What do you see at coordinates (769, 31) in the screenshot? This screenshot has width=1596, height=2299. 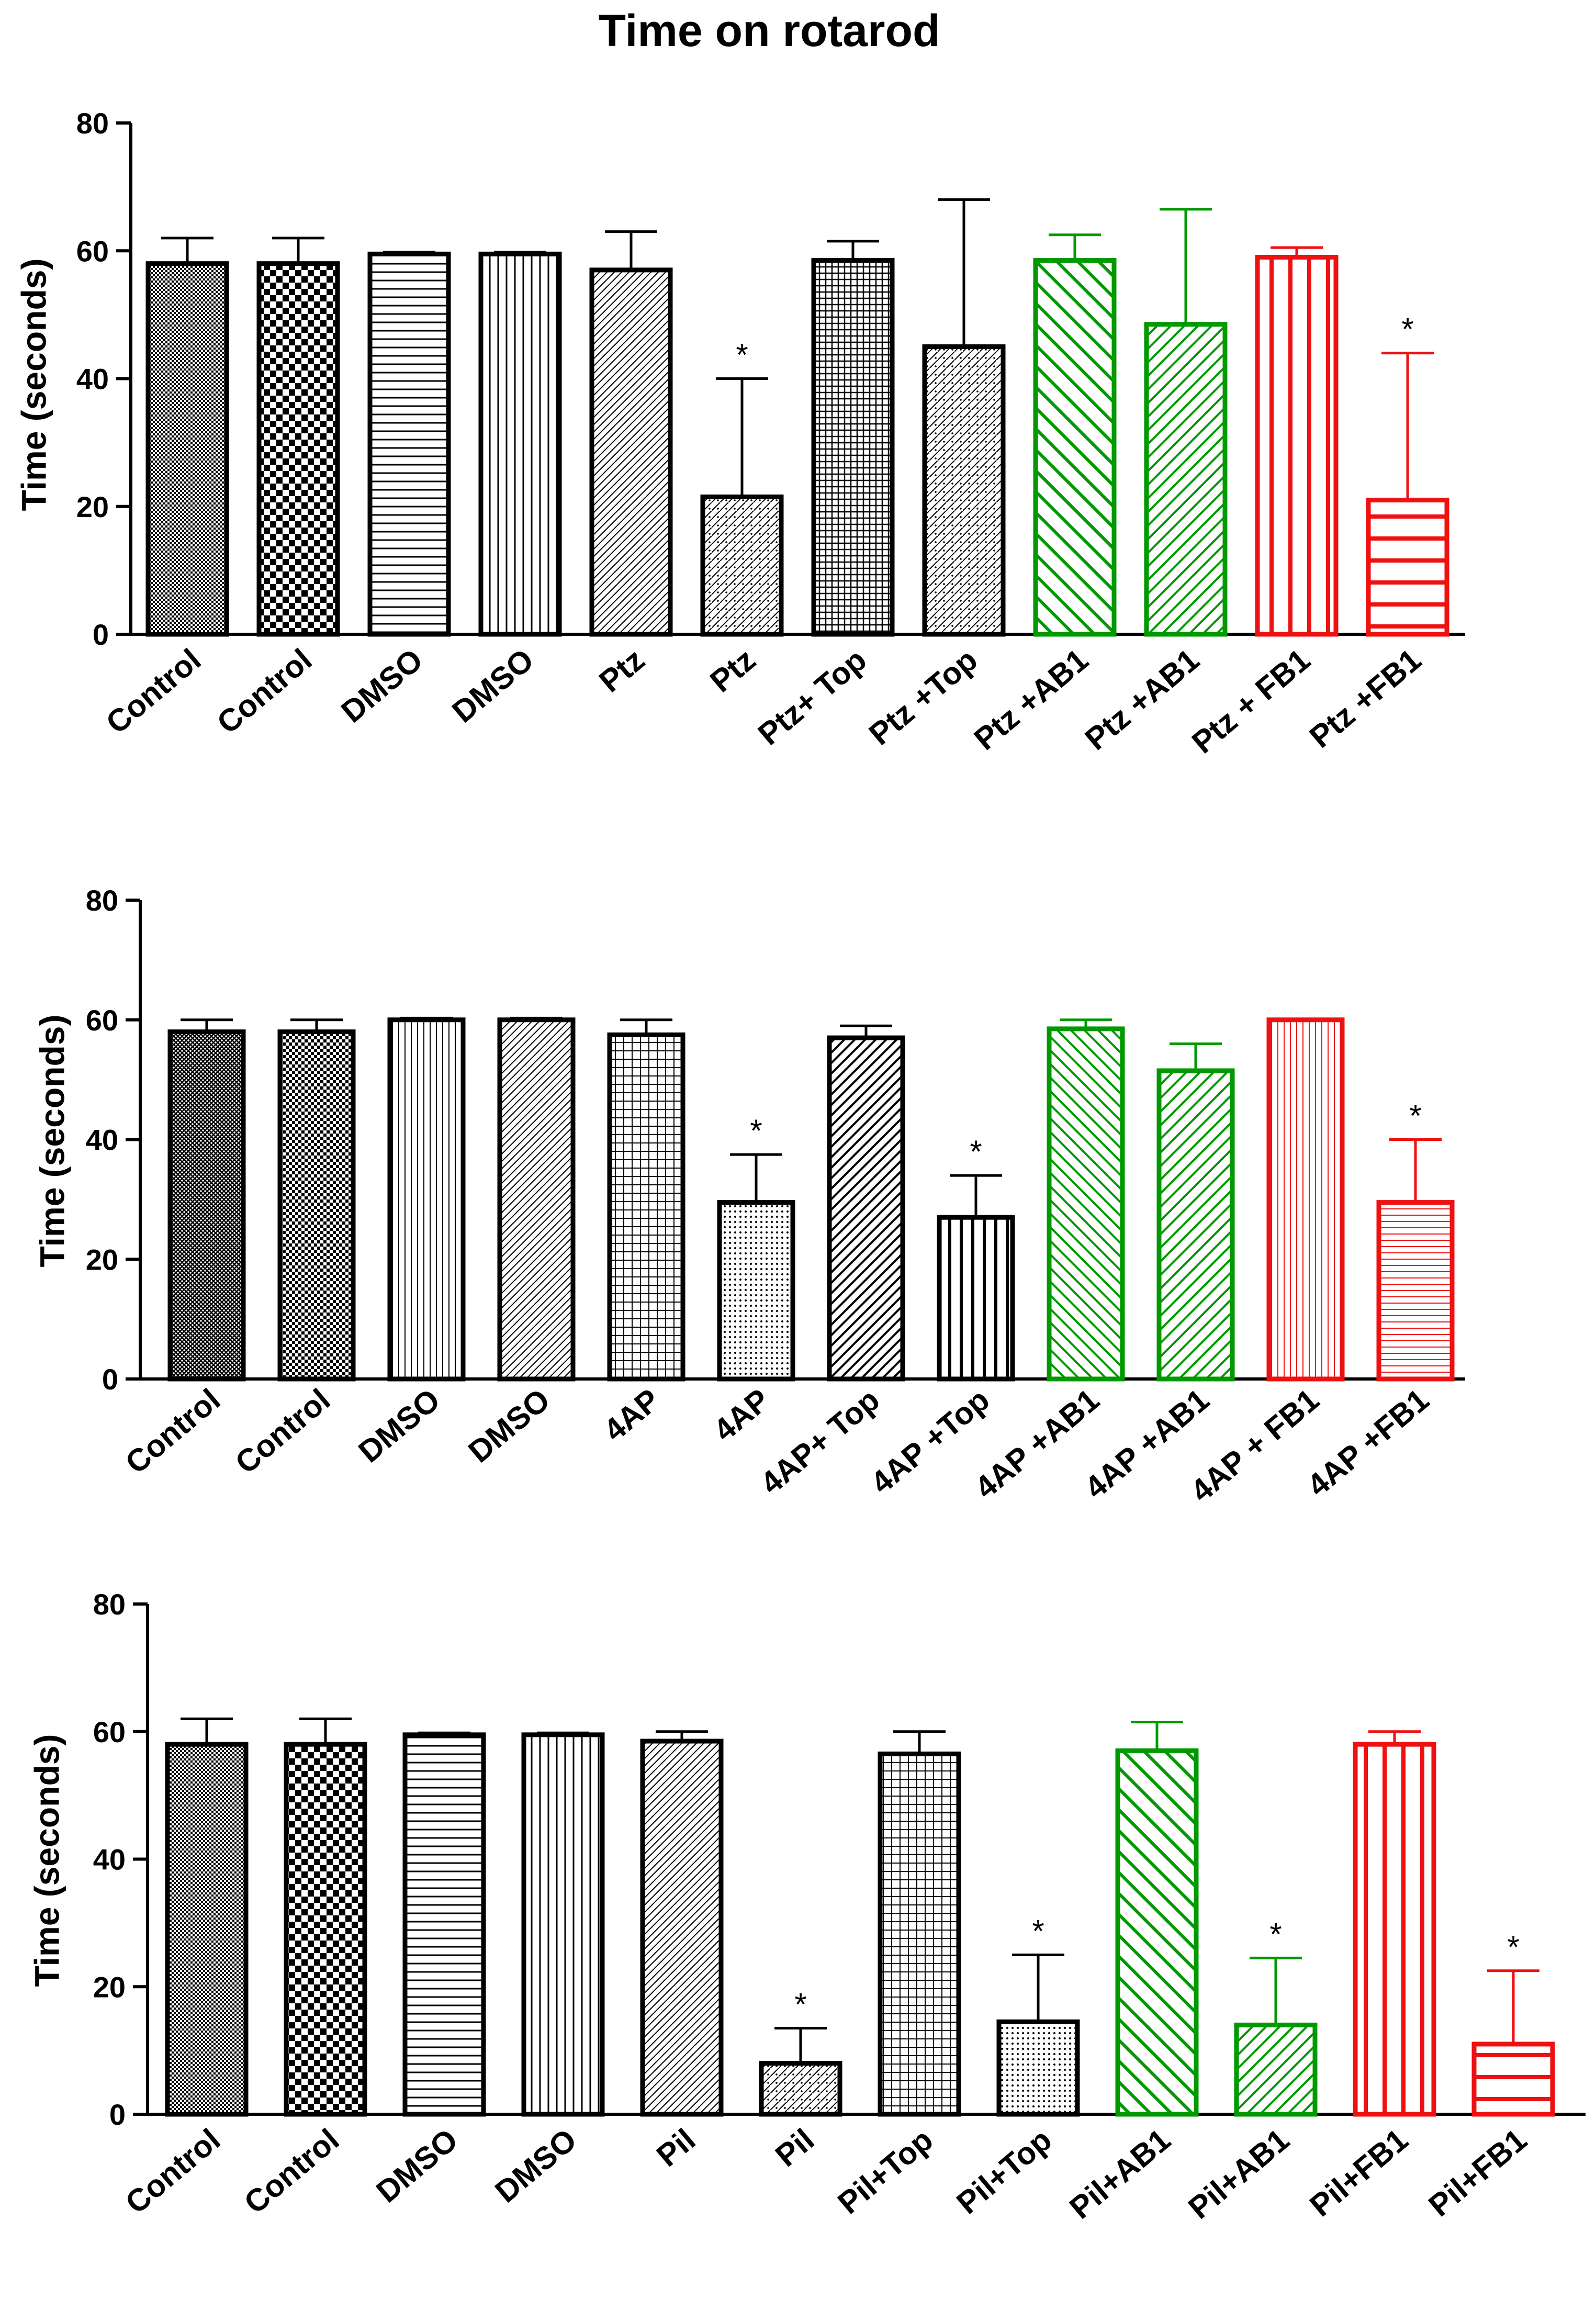 I see `figure-title: Time on rotarod` at bounding box center [769, 31].